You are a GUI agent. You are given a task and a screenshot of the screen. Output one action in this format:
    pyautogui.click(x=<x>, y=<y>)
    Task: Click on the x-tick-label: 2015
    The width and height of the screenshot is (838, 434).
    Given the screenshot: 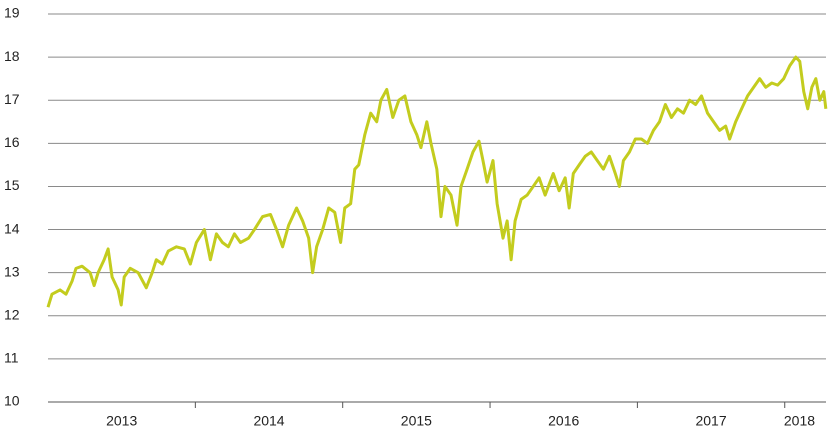 What is the action you would take?
    pyautogui.click(x=416, y=421)
    